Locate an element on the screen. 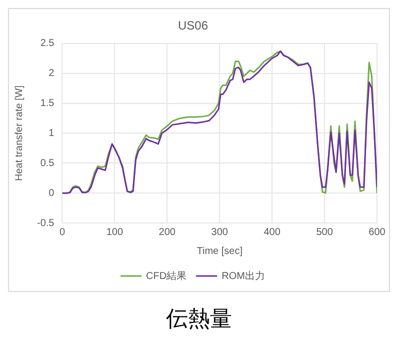 Image resolution: width=398 pixels, height=354 pixels. chart-title: US06 is located at coordinates (193, 25).